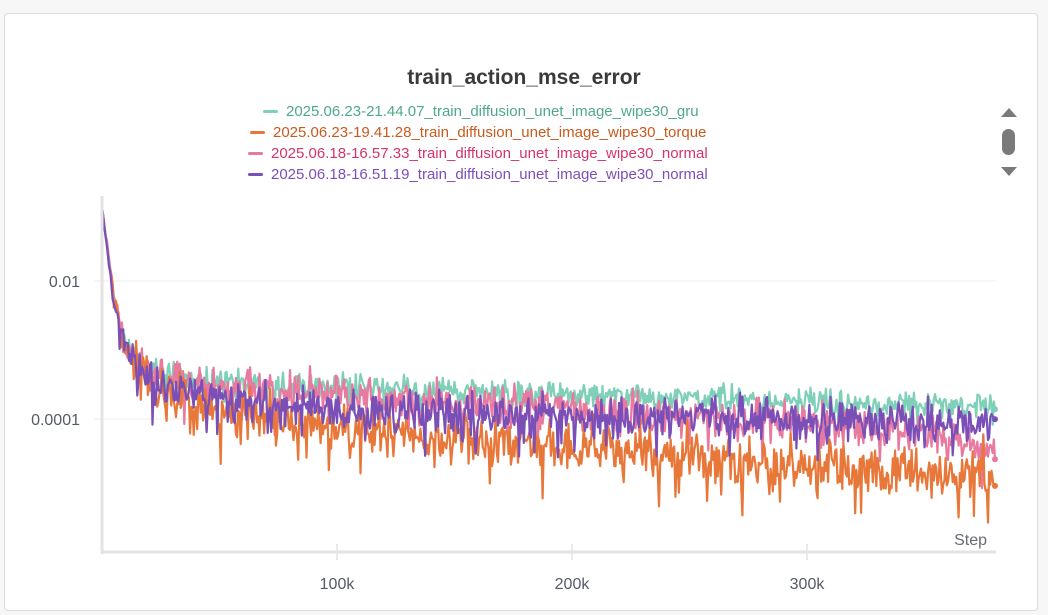 The width and height of the screenshot is (1048, 615). Describe the element at coordinates (338, 584) in the screenshot. I see `x-tick-label: 100k` at that location.